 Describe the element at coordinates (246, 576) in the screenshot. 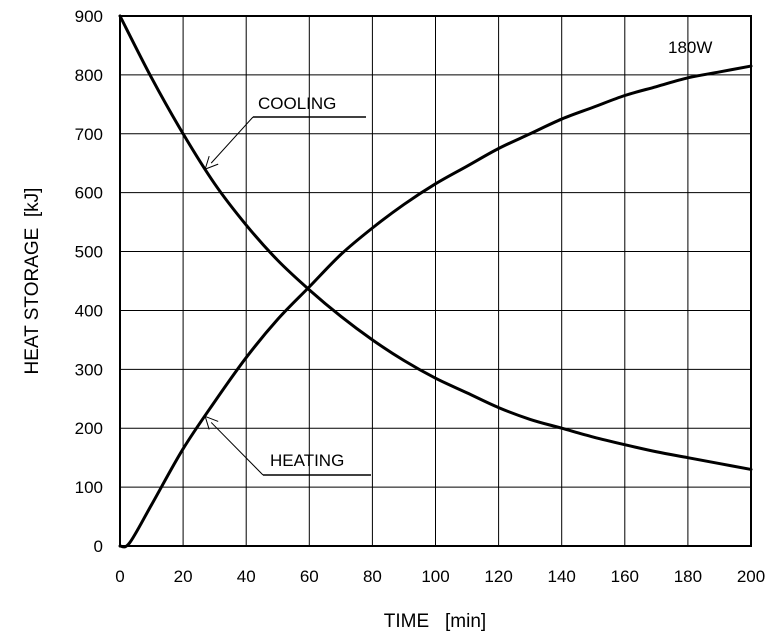

I see `x-tick-label: 40` at that location.